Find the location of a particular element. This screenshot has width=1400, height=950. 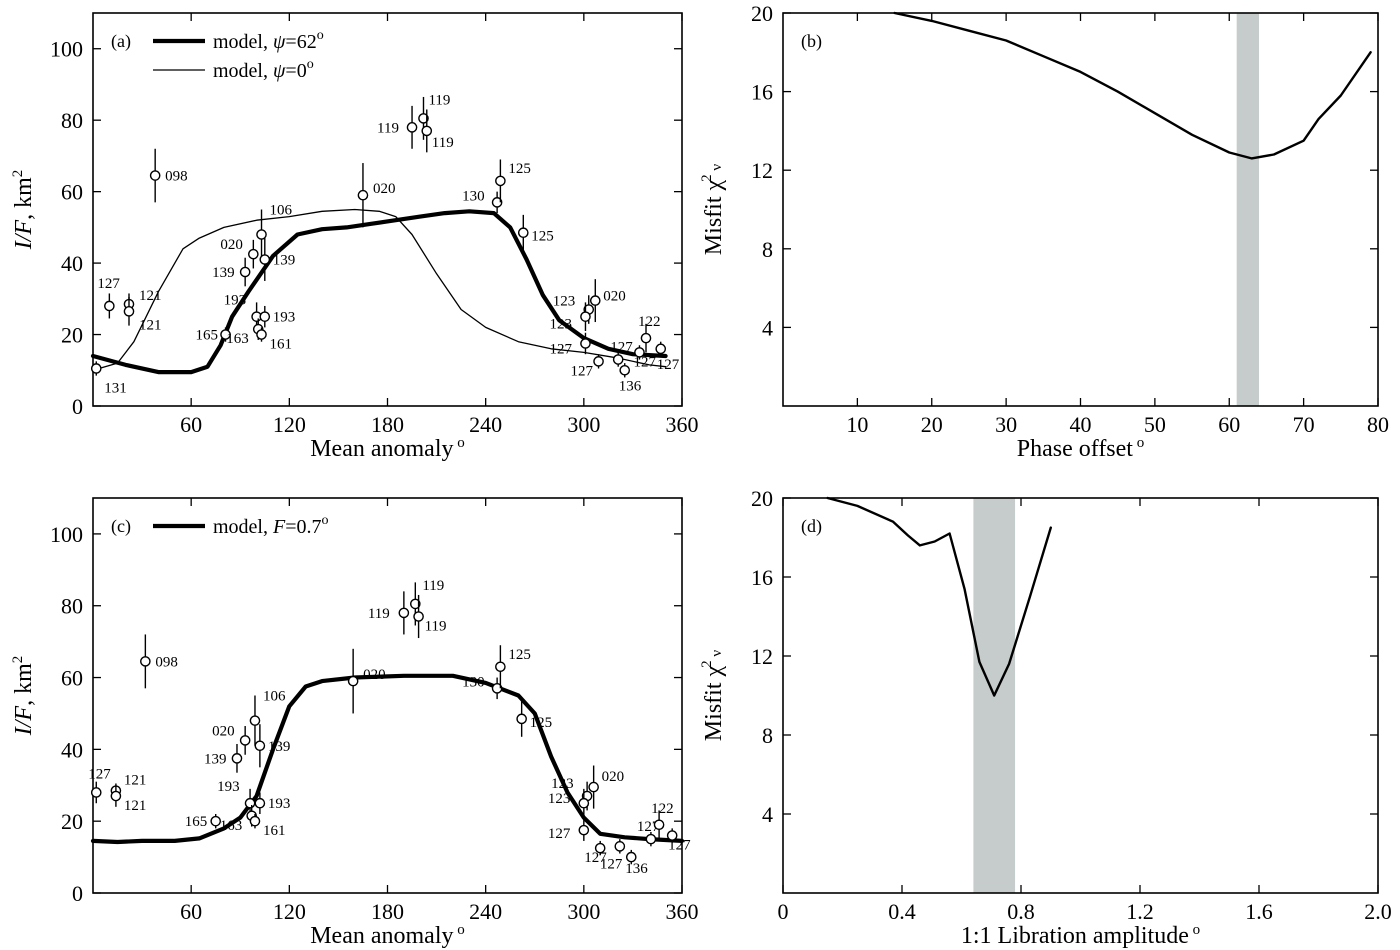

legend-text-italic: F is located at coordinates (279, 527).